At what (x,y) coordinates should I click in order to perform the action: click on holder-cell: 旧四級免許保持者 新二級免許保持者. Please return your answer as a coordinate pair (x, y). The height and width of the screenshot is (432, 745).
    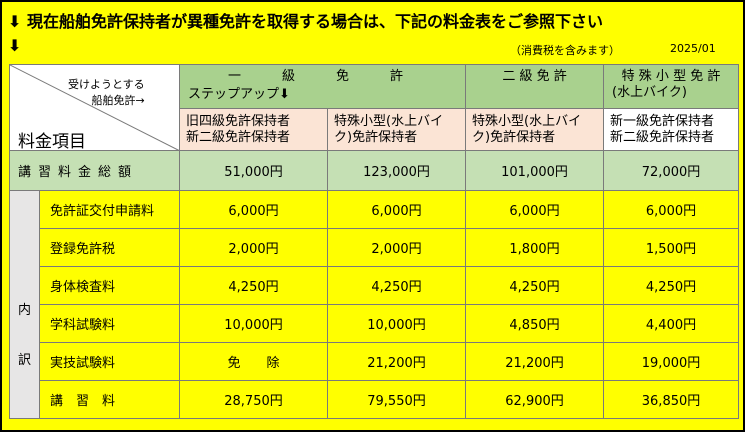
    Looking at the image, I should click on (253, 129).